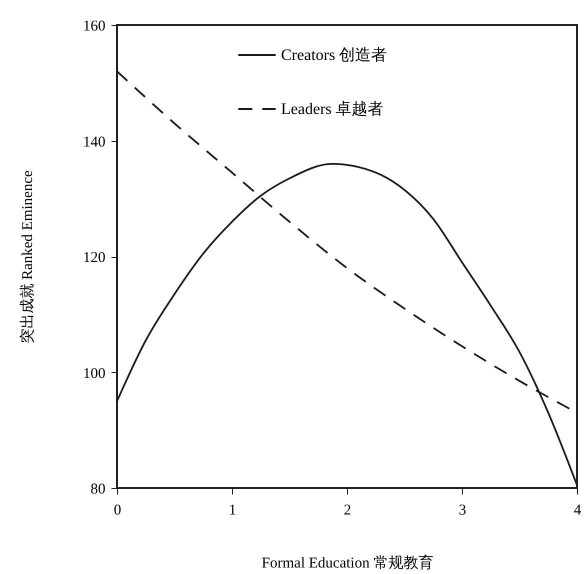 Image resolution: width=587 pixels, height=574 pixels. What do you see at coordinates (118, 510) in the screenshot?
I see `x-tick-label: 0` at bounding box center [118, 510].